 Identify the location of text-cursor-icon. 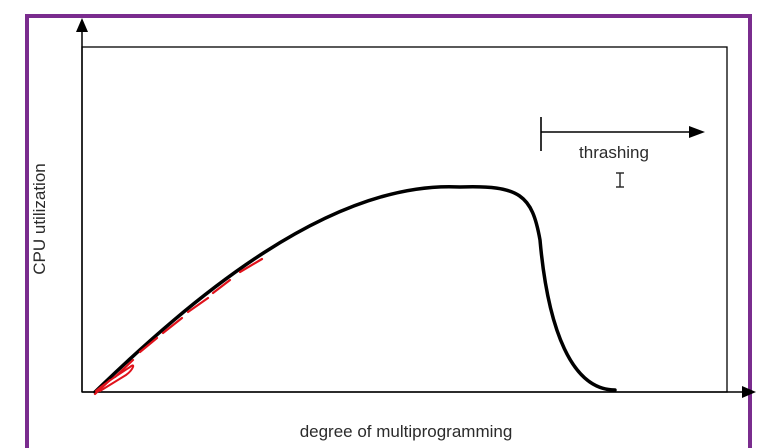
(620, 180).